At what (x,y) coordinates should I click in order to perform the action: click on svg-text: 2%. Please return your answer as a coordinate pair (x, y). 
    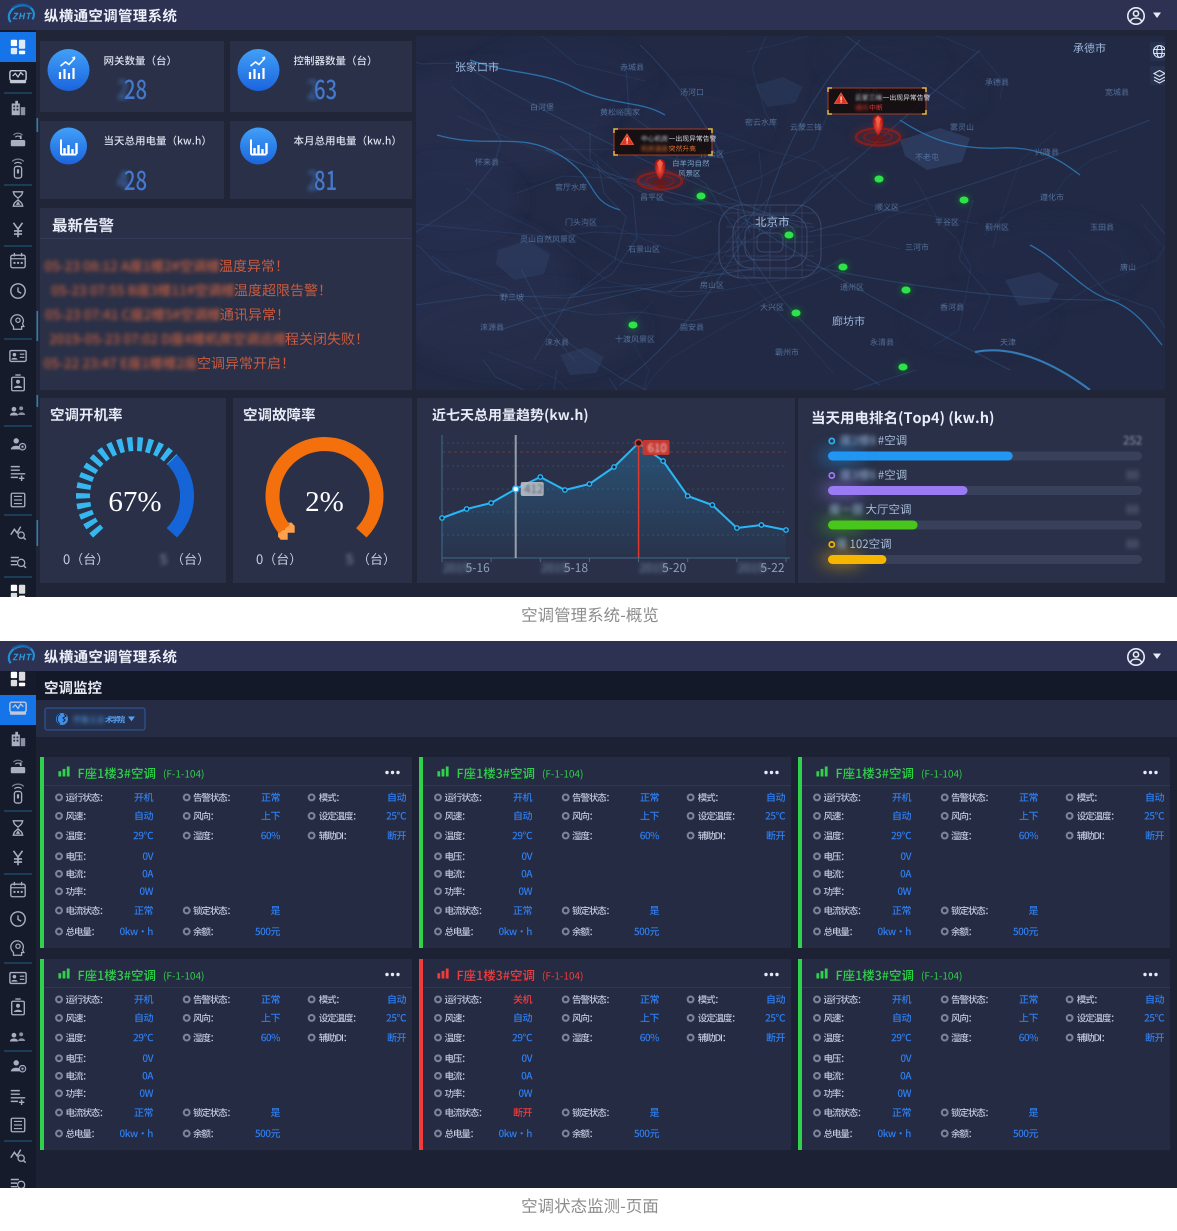
    Looking at the image, I should click on (324, 502).